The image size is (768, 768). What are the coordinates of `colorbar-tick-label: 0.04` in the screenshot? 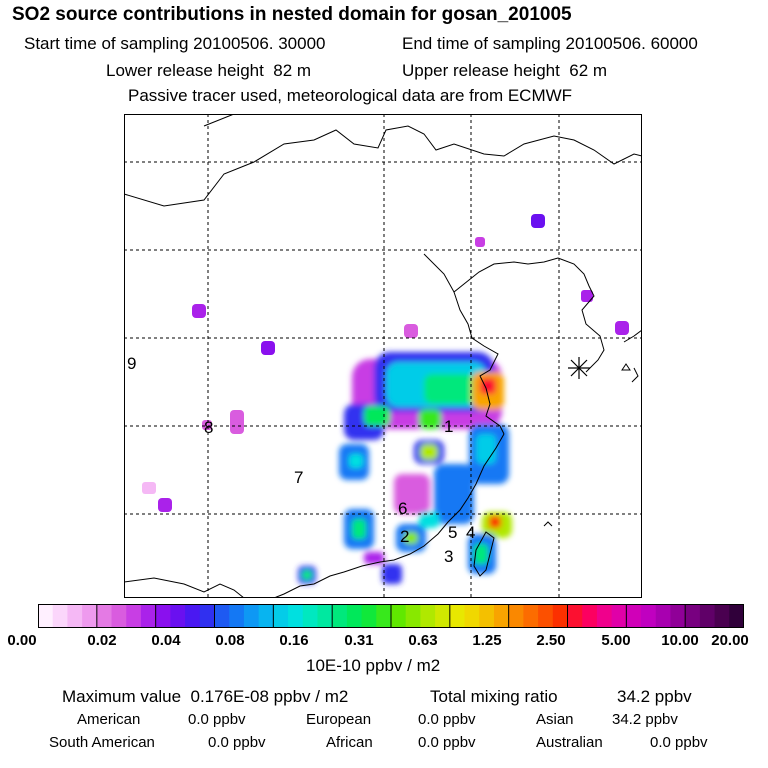 It's located at (166, 640).